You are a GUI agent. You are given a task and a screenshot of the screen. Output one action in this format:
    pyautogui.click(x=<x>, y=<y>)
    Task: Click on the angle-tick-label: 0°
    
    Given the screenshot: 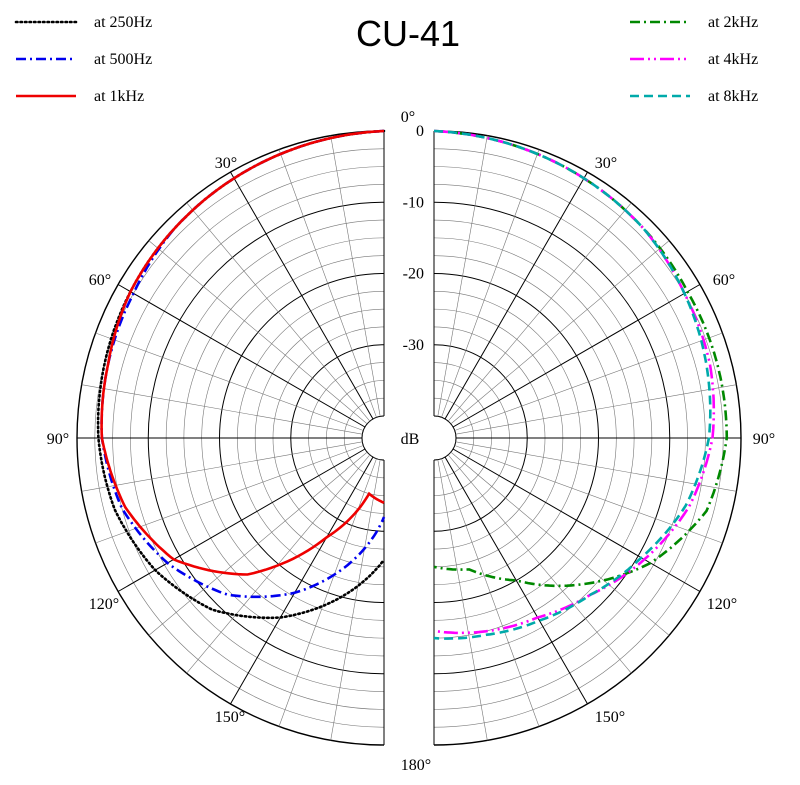 What is the action you would take?
    pyautogui.click(x=408, y=117)
    